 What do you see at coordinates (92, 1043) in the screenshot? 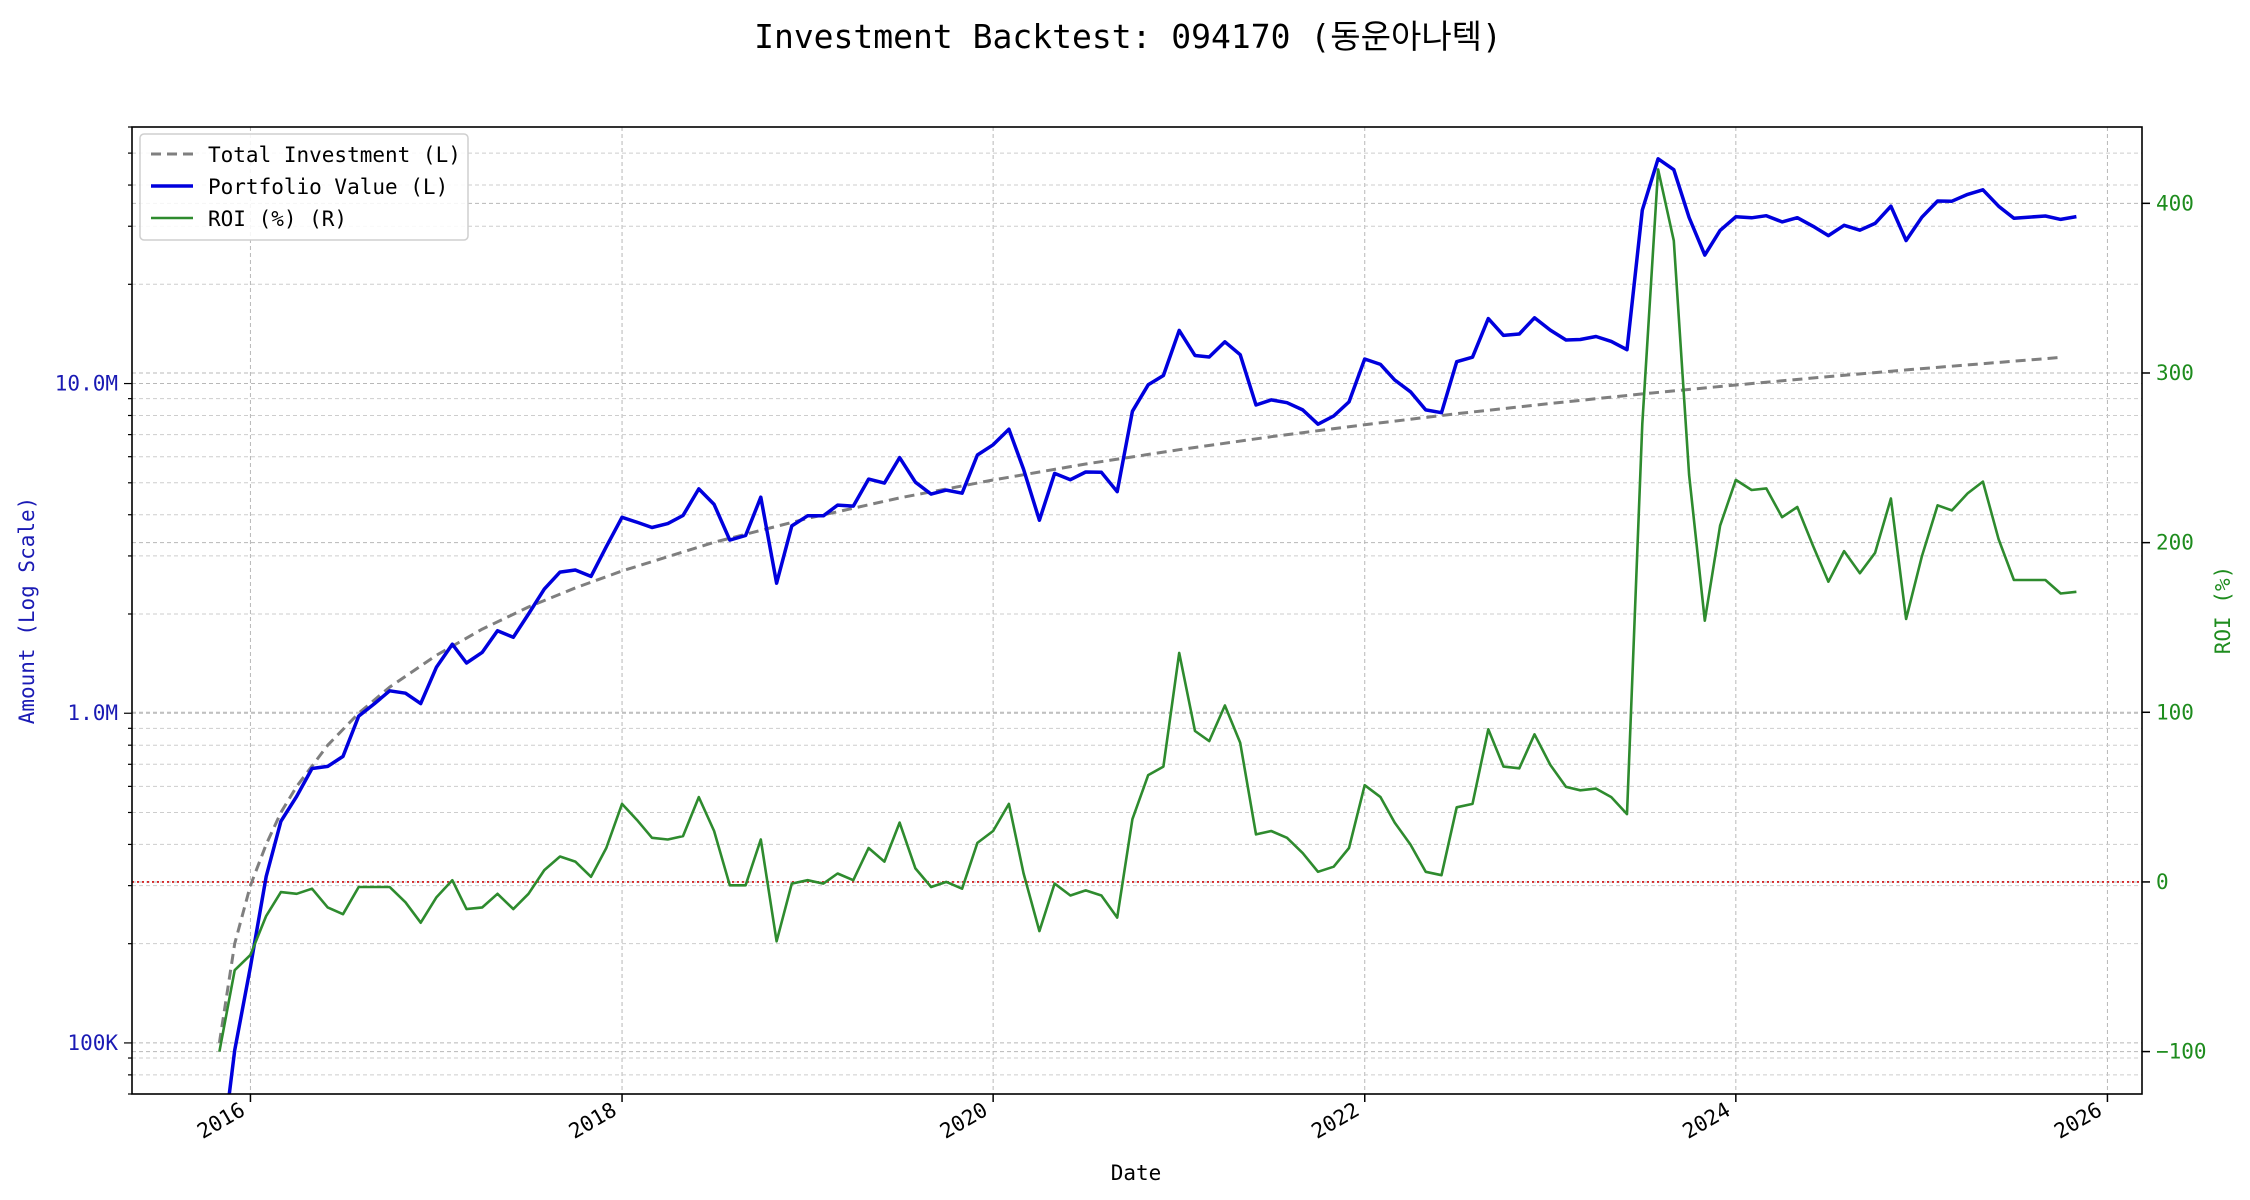
I see `y-left-tick-label: 100K` at bounding box center [92, 1043].